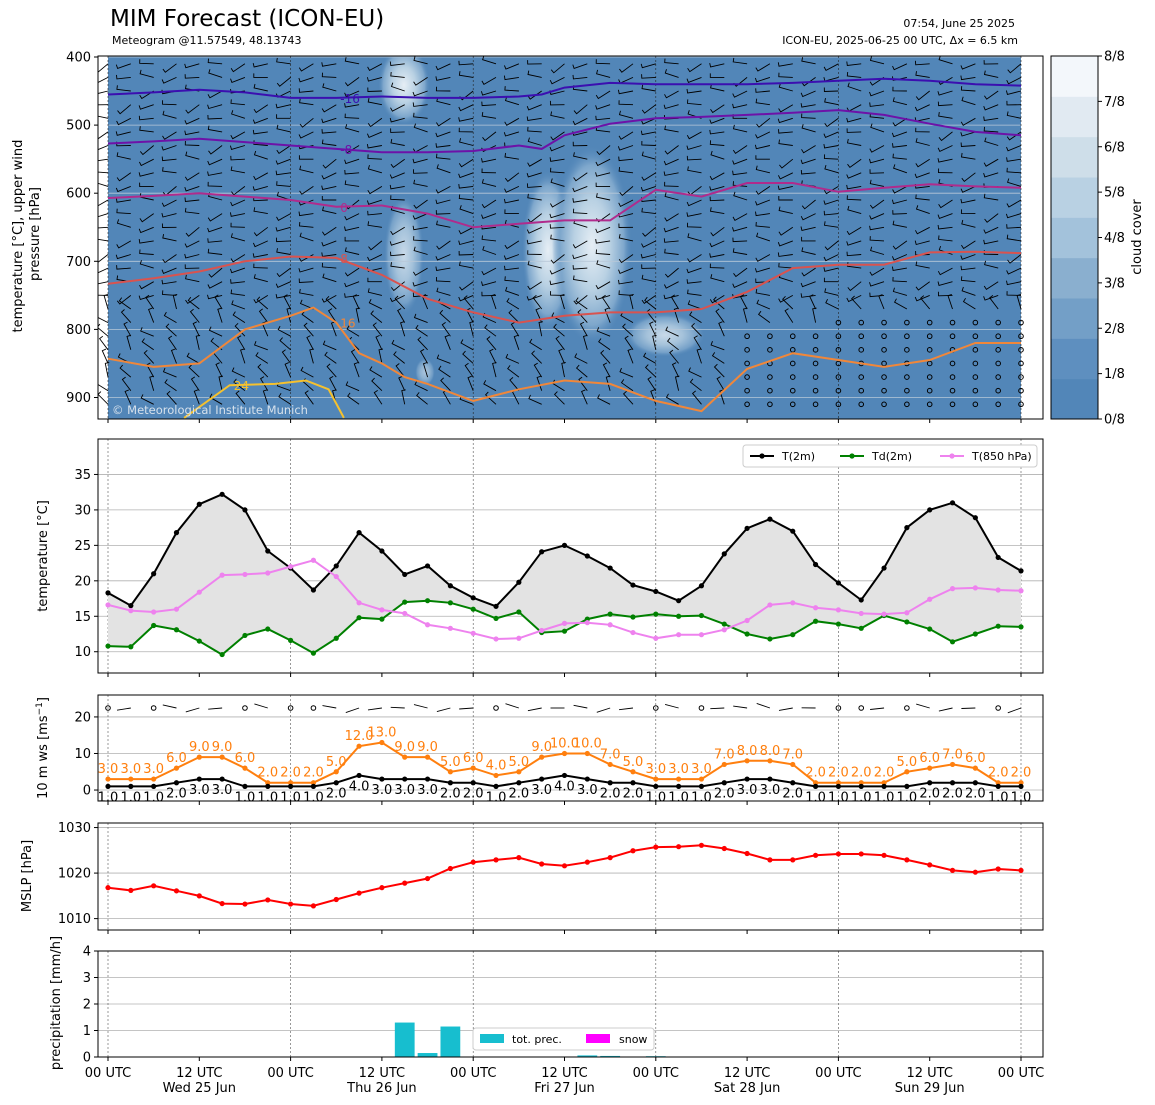 The width and height of the screenshot is (1155, 1105). I want to click on mean-wind-label: 3.0, so click(199, 790).